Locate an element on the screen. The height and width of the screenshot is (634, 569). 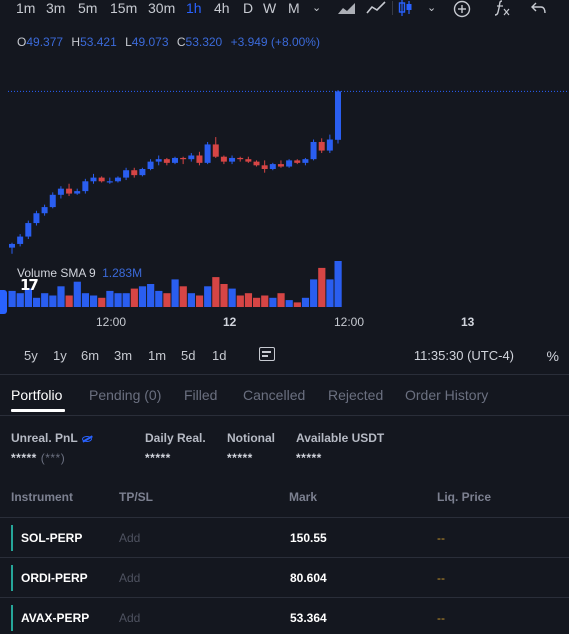
instrument-name: AVAX-PERP is located at coordinates (55, 618).